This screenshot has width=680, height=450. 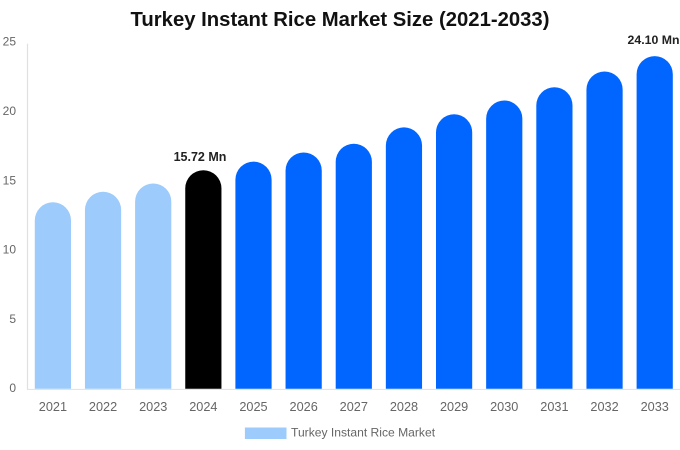 What do you see at coordinates (404, 407) in the screenshot?
I see `svg-text: 2028` at bounding box center [404, 407].